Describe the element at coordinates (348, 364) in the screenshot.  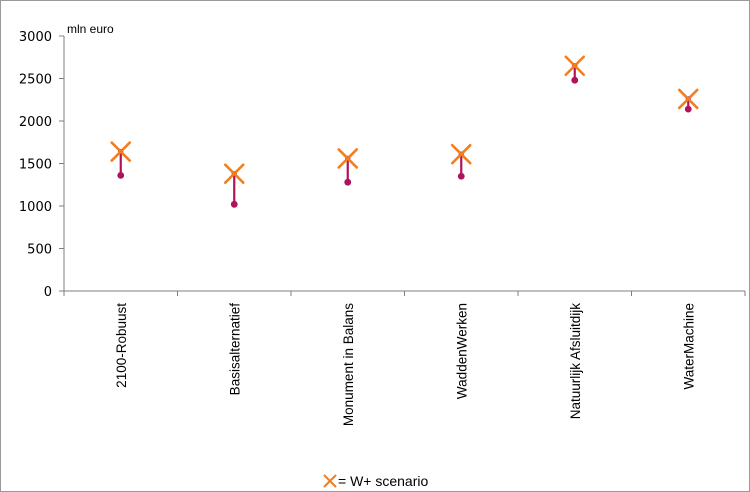
I see `x-category-label: Monument in Balans` at that location.